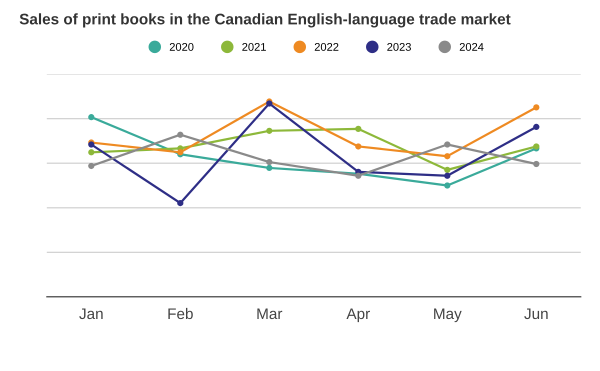 This screenshot has height=371, width=600. Describe the element at coordinates (399, 47) in the screenshot. I see `legend-label: 2023` at that location.